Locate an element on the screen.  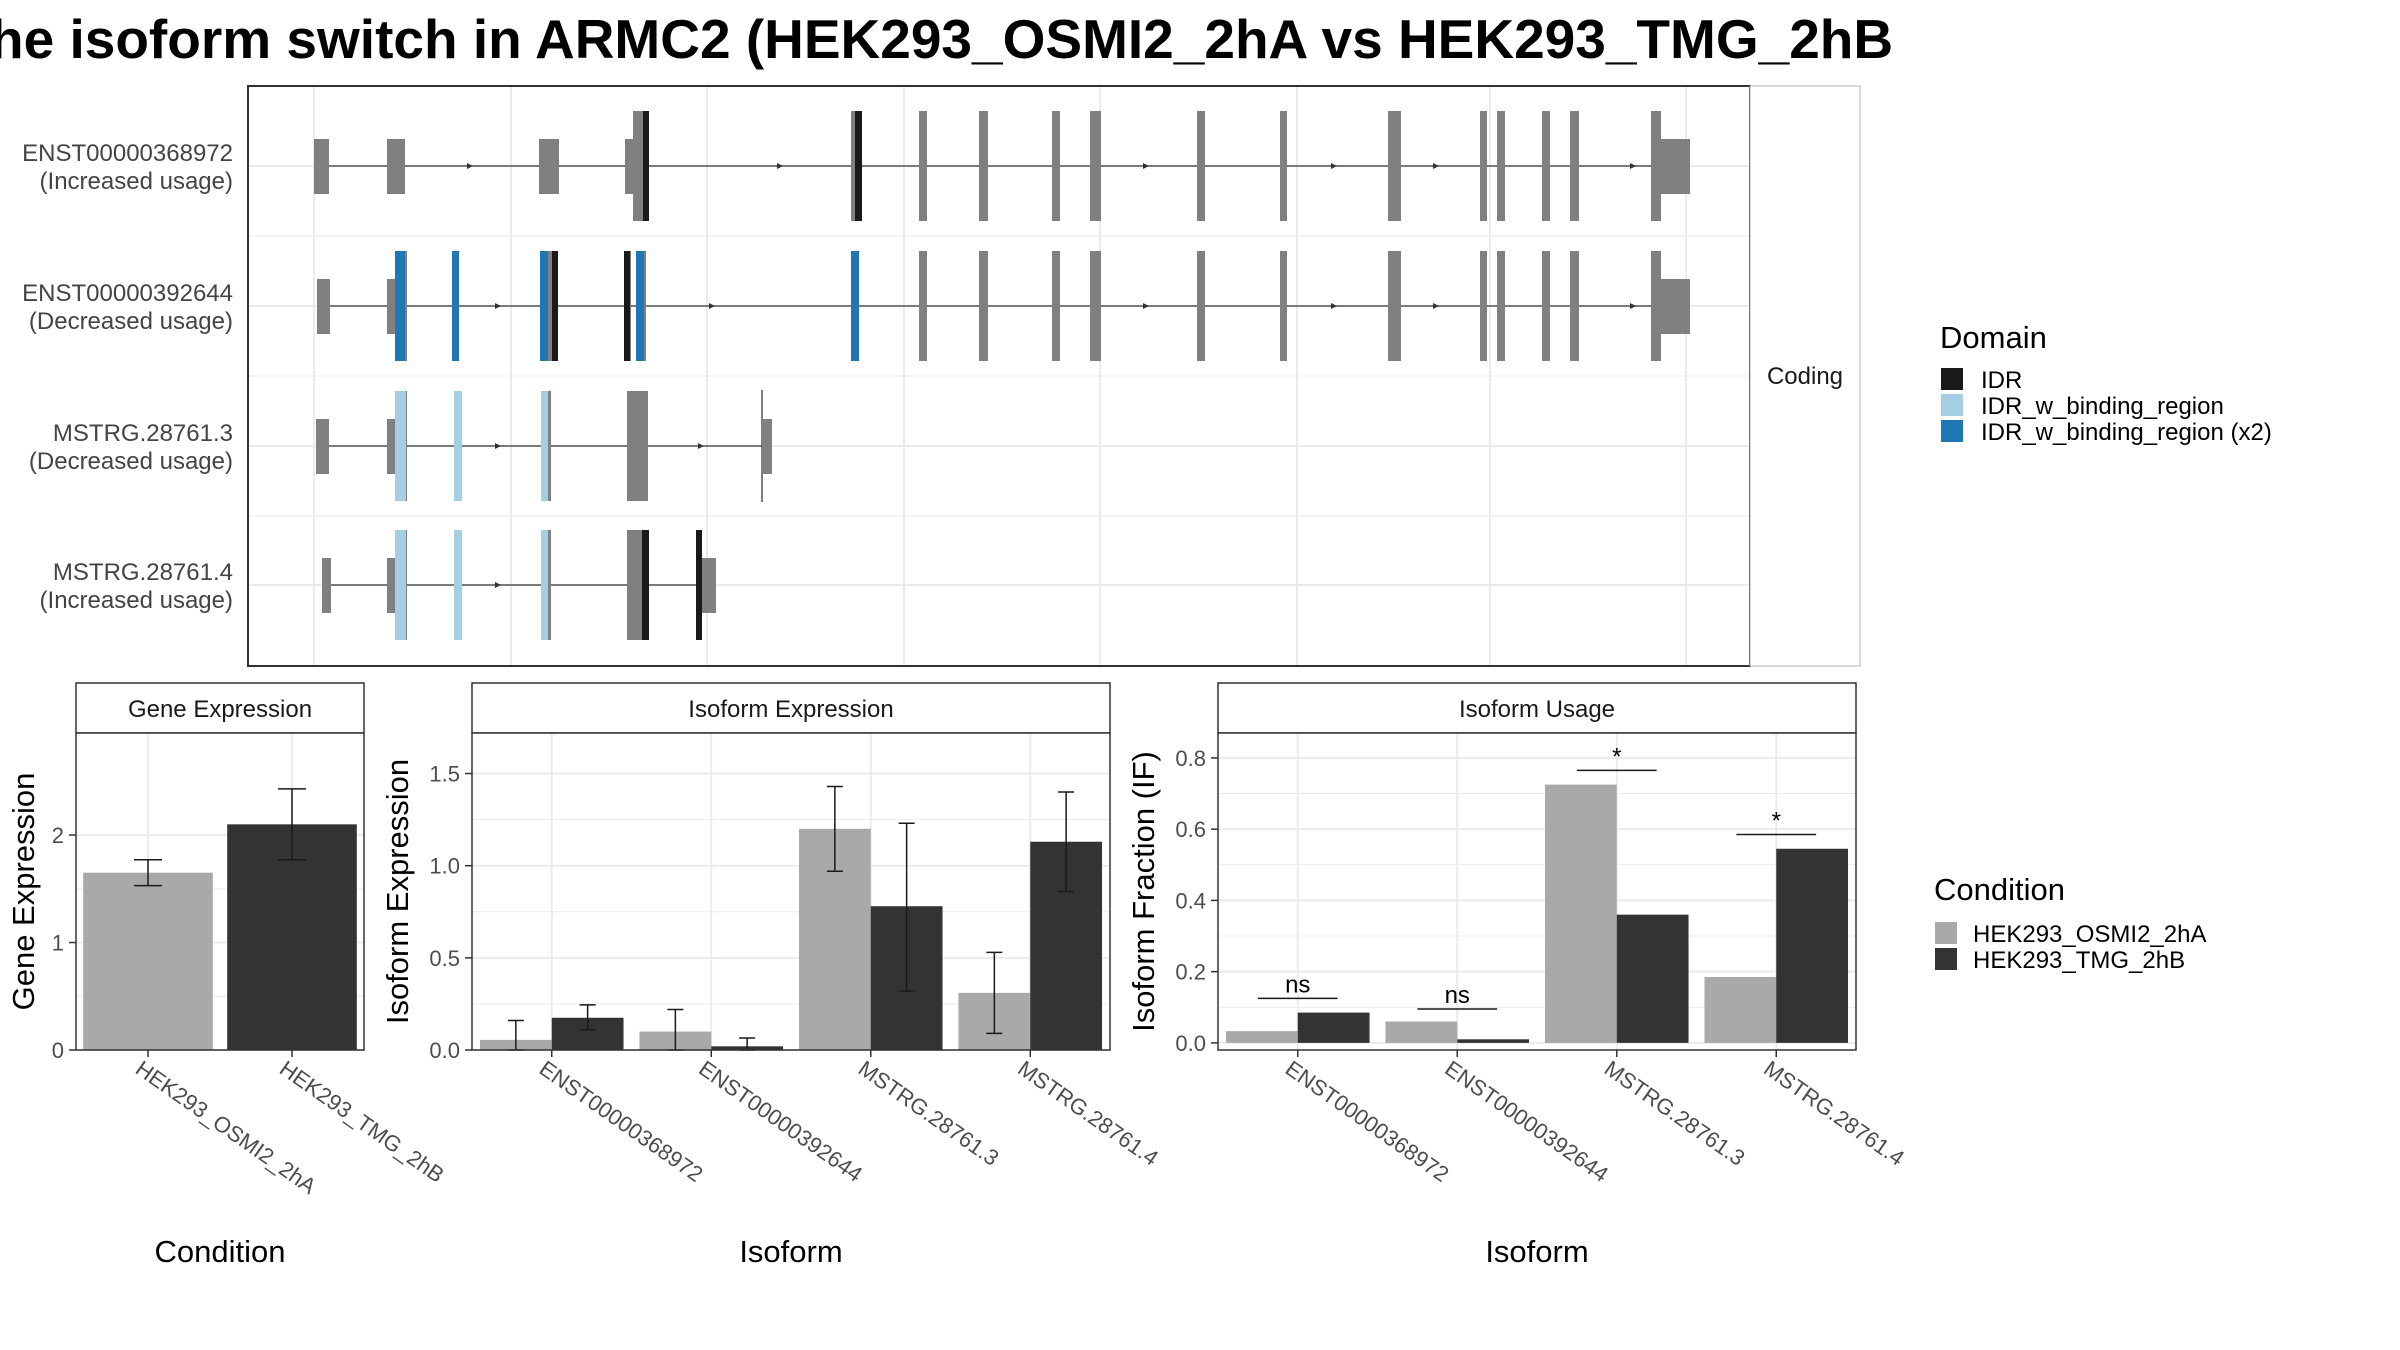
isoform-usage-bar-enst00000392644-osmi2 is located at coordinates (1421, 1032).